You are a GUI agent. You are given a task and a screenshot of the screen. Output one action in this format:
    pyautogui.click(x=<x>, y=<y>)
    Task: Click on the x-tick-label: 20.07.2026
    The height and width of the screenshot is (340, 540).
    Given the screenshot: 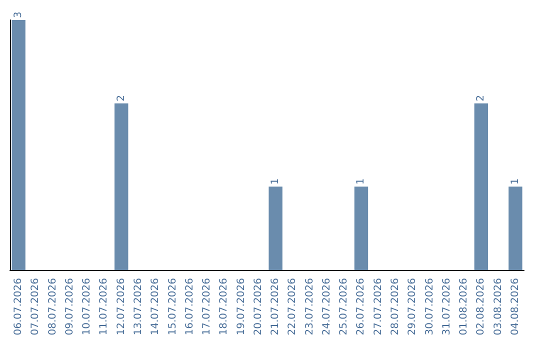 What is the action you would take?
    pyautogui.click(x=258, y=307)
    